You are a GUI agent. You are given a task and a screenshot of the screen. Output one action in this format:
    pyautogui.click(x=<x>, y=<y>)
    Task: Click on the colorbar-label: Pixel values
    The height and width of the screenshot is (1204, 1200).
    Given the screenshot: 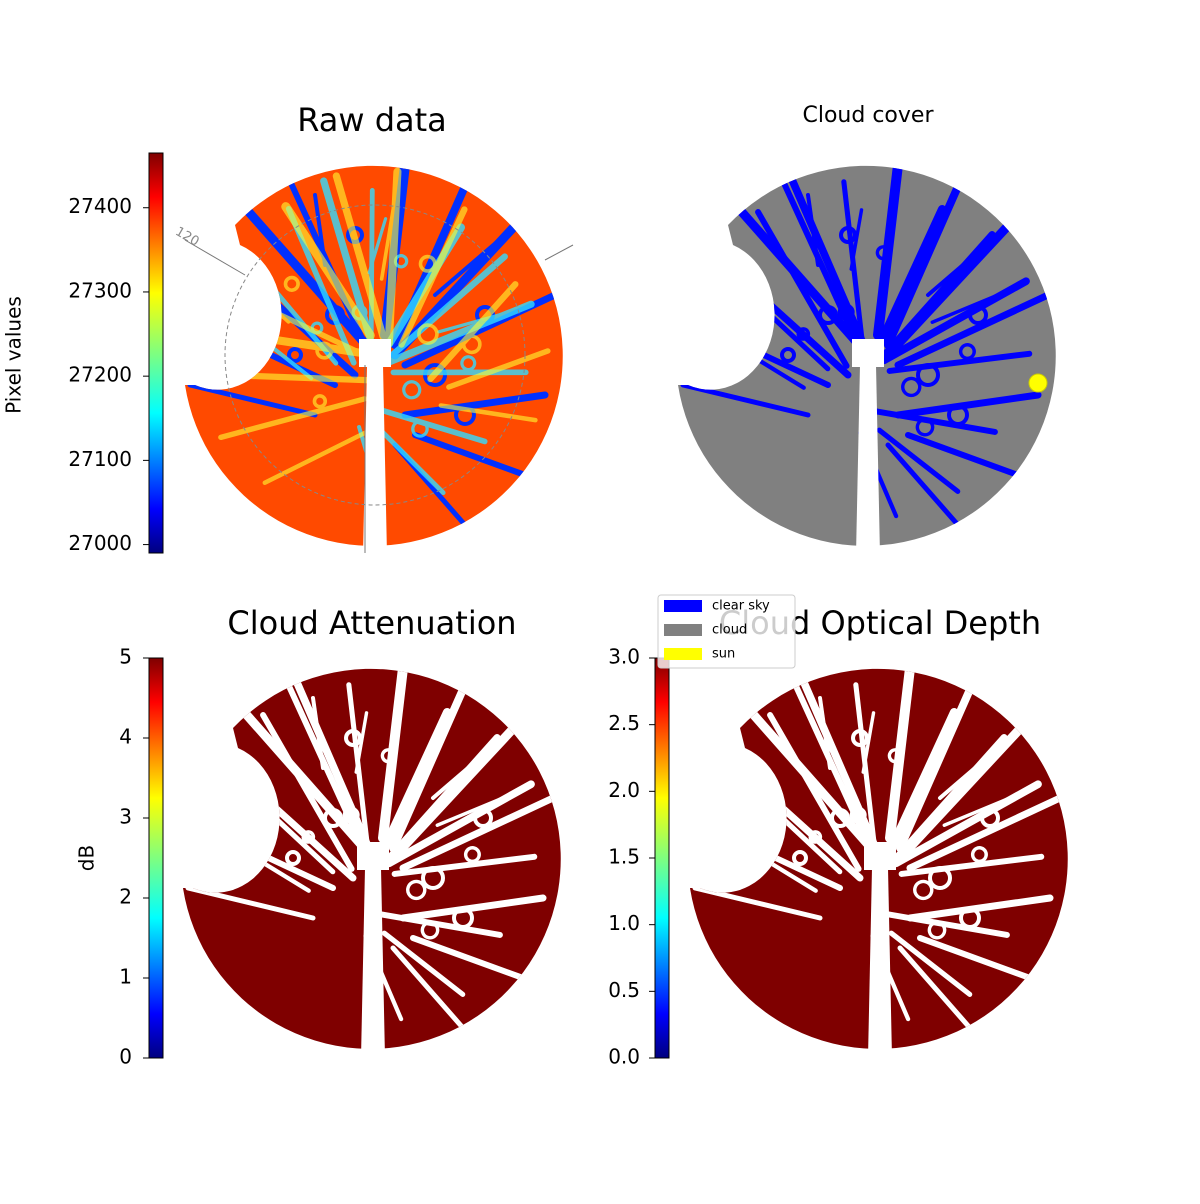 What is the action you would take?
    pyautogui.click(x=14, y=355)
    